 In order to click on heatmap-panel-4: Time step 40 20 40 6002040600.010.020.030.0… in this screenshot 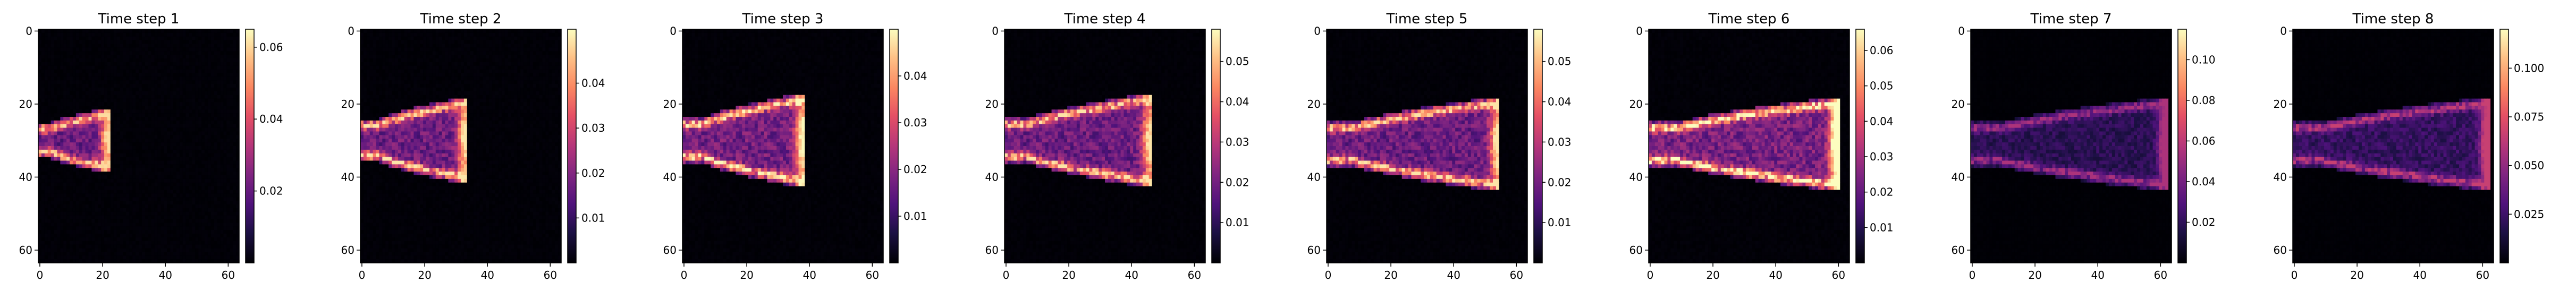, I will do `click(1117, 146)`.